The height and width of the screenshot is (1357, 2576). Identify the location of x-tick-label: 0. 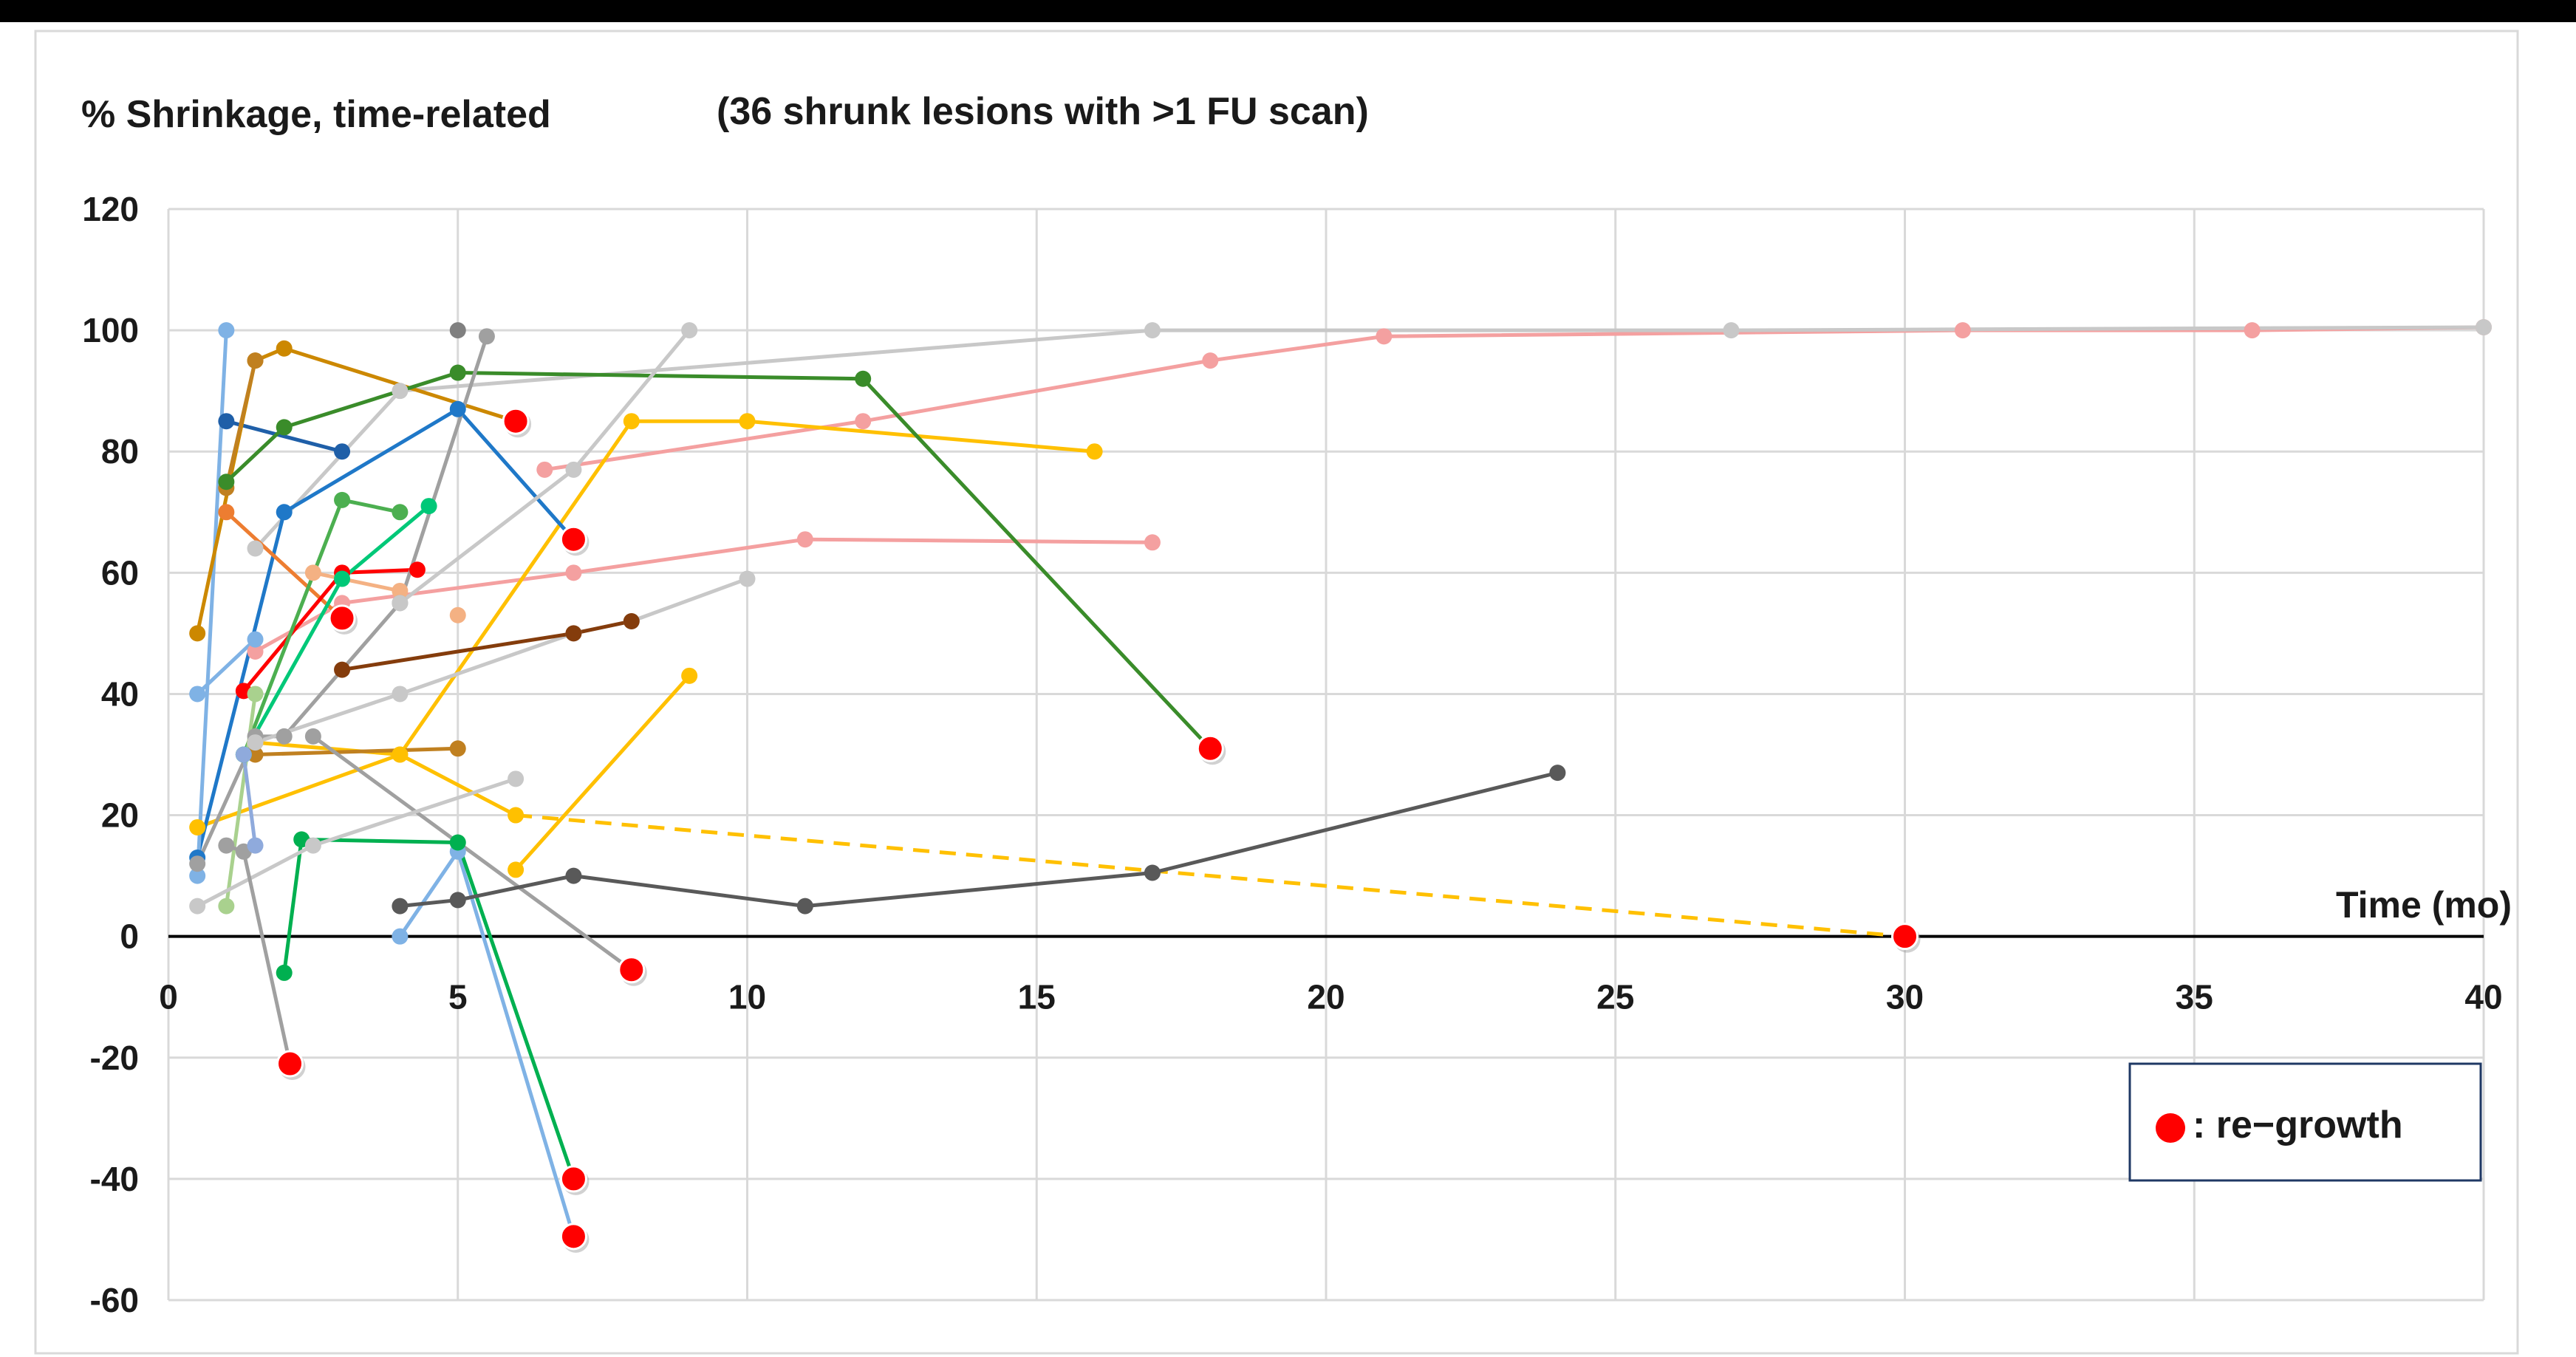
(168, 997).